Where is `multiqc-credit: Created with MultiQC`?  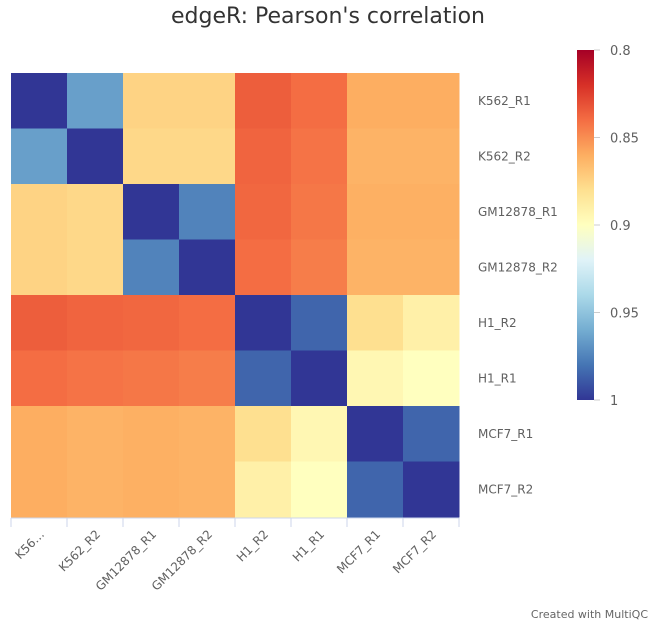 multiqc-credit: Created with MultiQC is located at coordinates (589, 614).